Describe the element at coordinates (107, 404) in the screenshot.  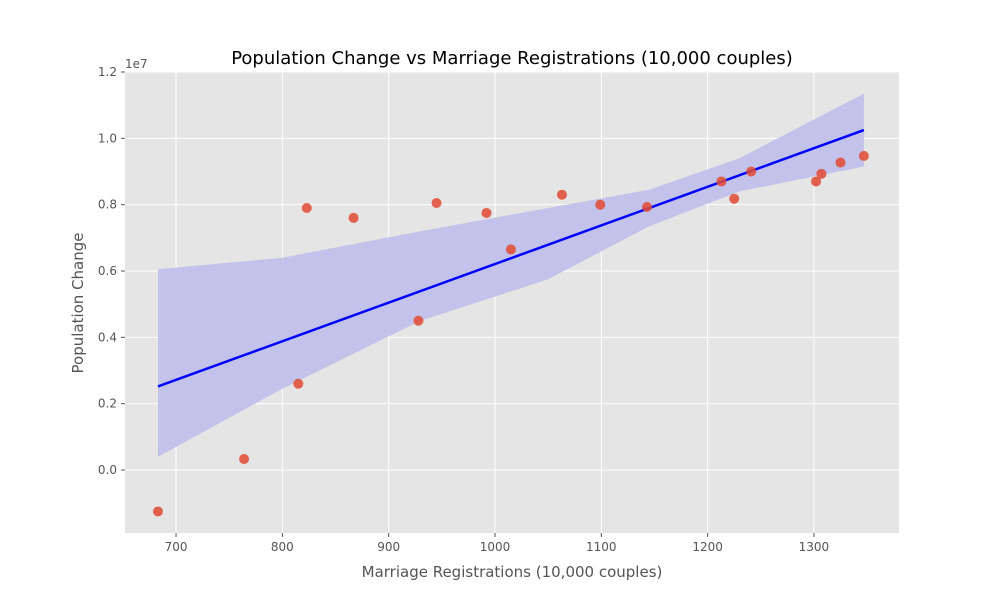
I see `y-tick-label: 0.2` at that location.